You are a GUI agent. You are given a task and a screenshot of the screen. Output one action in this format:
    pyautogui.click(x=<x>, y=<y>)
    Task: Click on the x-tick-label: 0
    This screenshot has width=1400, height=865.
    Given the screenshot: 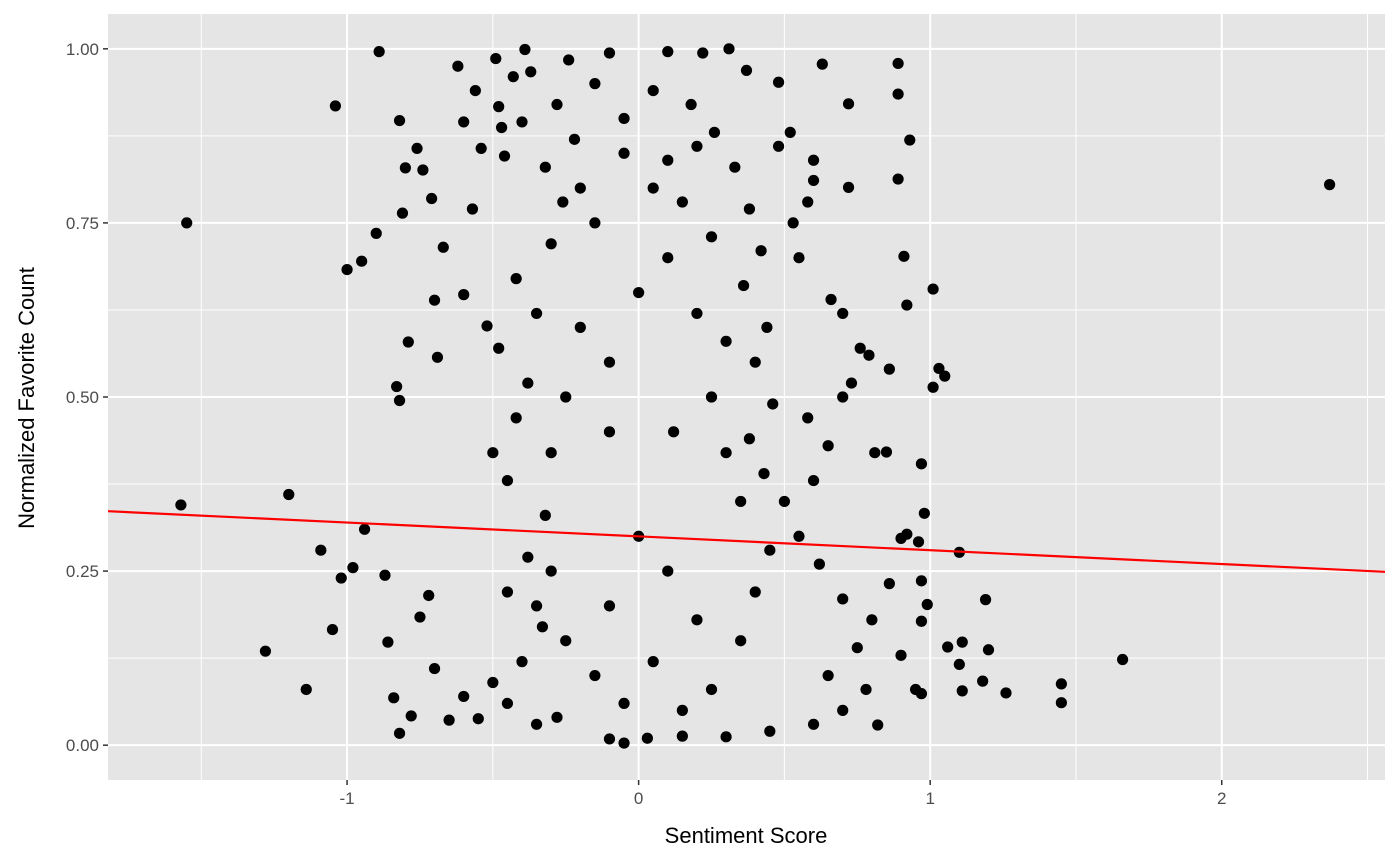 What is the action you would take?
    pyautogui.click(x=638, y=798)
    